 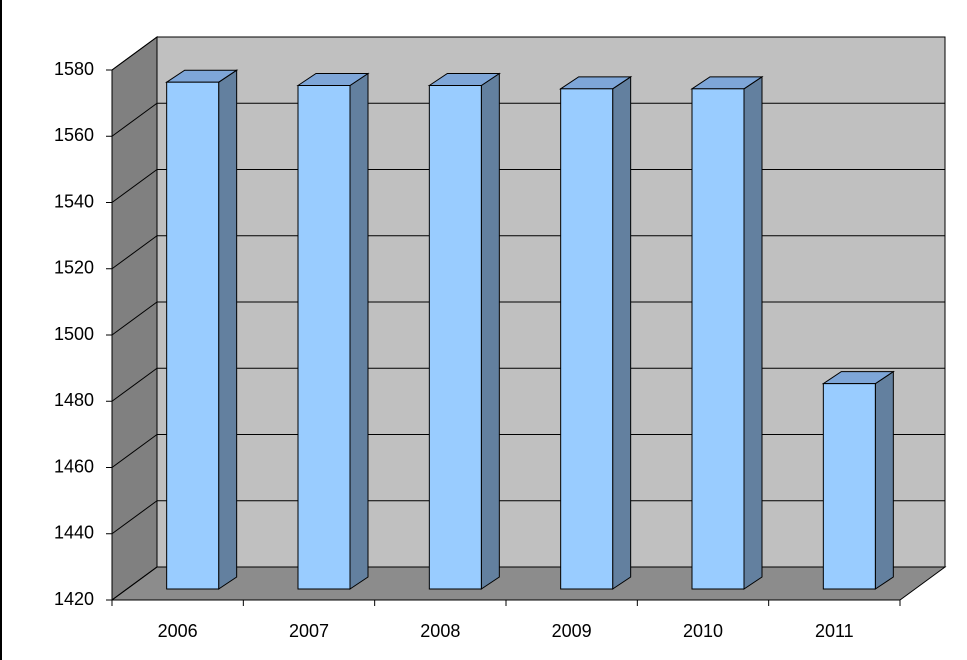 I want to click on x-tick-label: 2011, so click(x=834, y=631).